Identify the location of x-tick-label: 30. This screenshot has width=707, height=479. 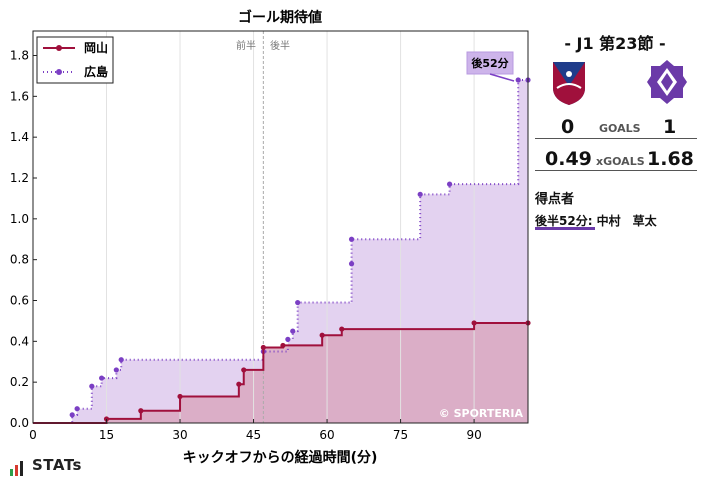
(179, 435).